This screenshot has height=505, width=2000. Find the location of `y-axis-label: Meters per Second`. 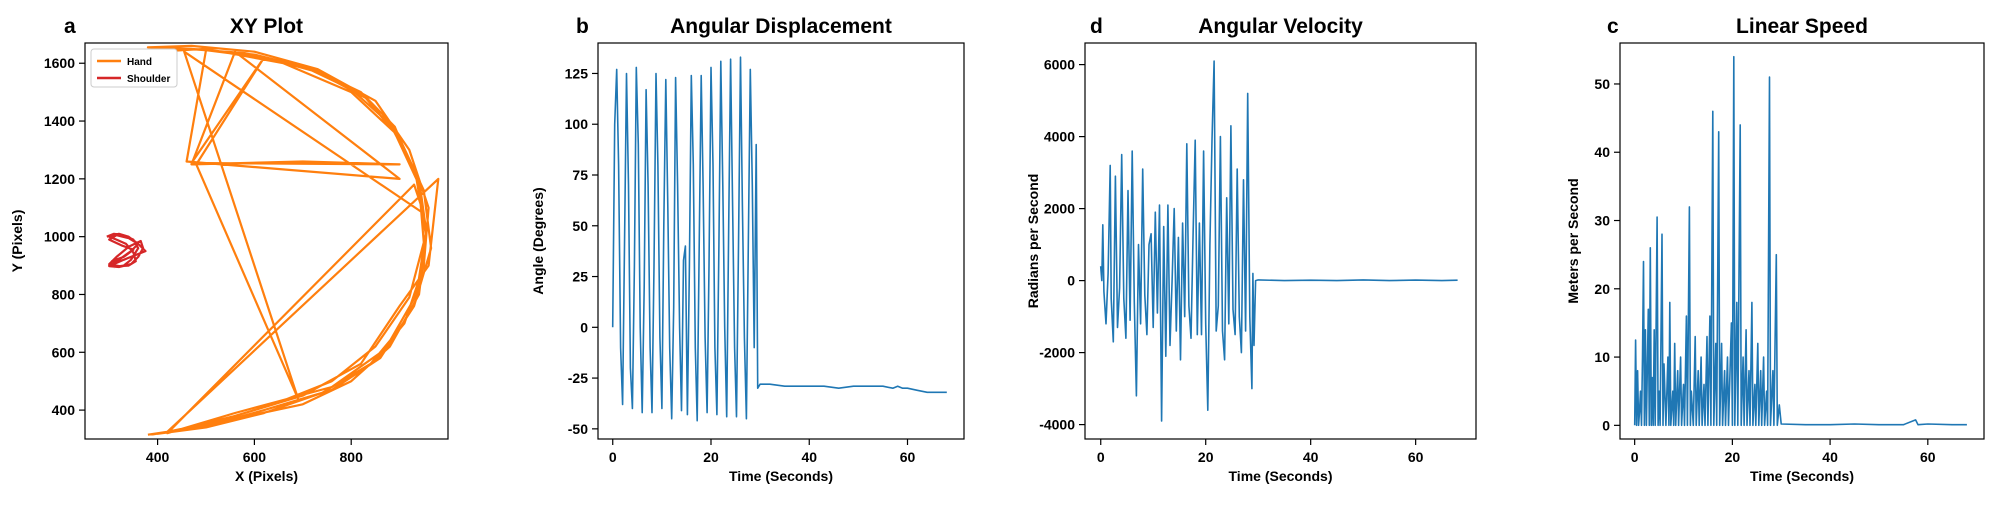

y-axis-label: Meters per Second is located at coordinates (1573, 240).